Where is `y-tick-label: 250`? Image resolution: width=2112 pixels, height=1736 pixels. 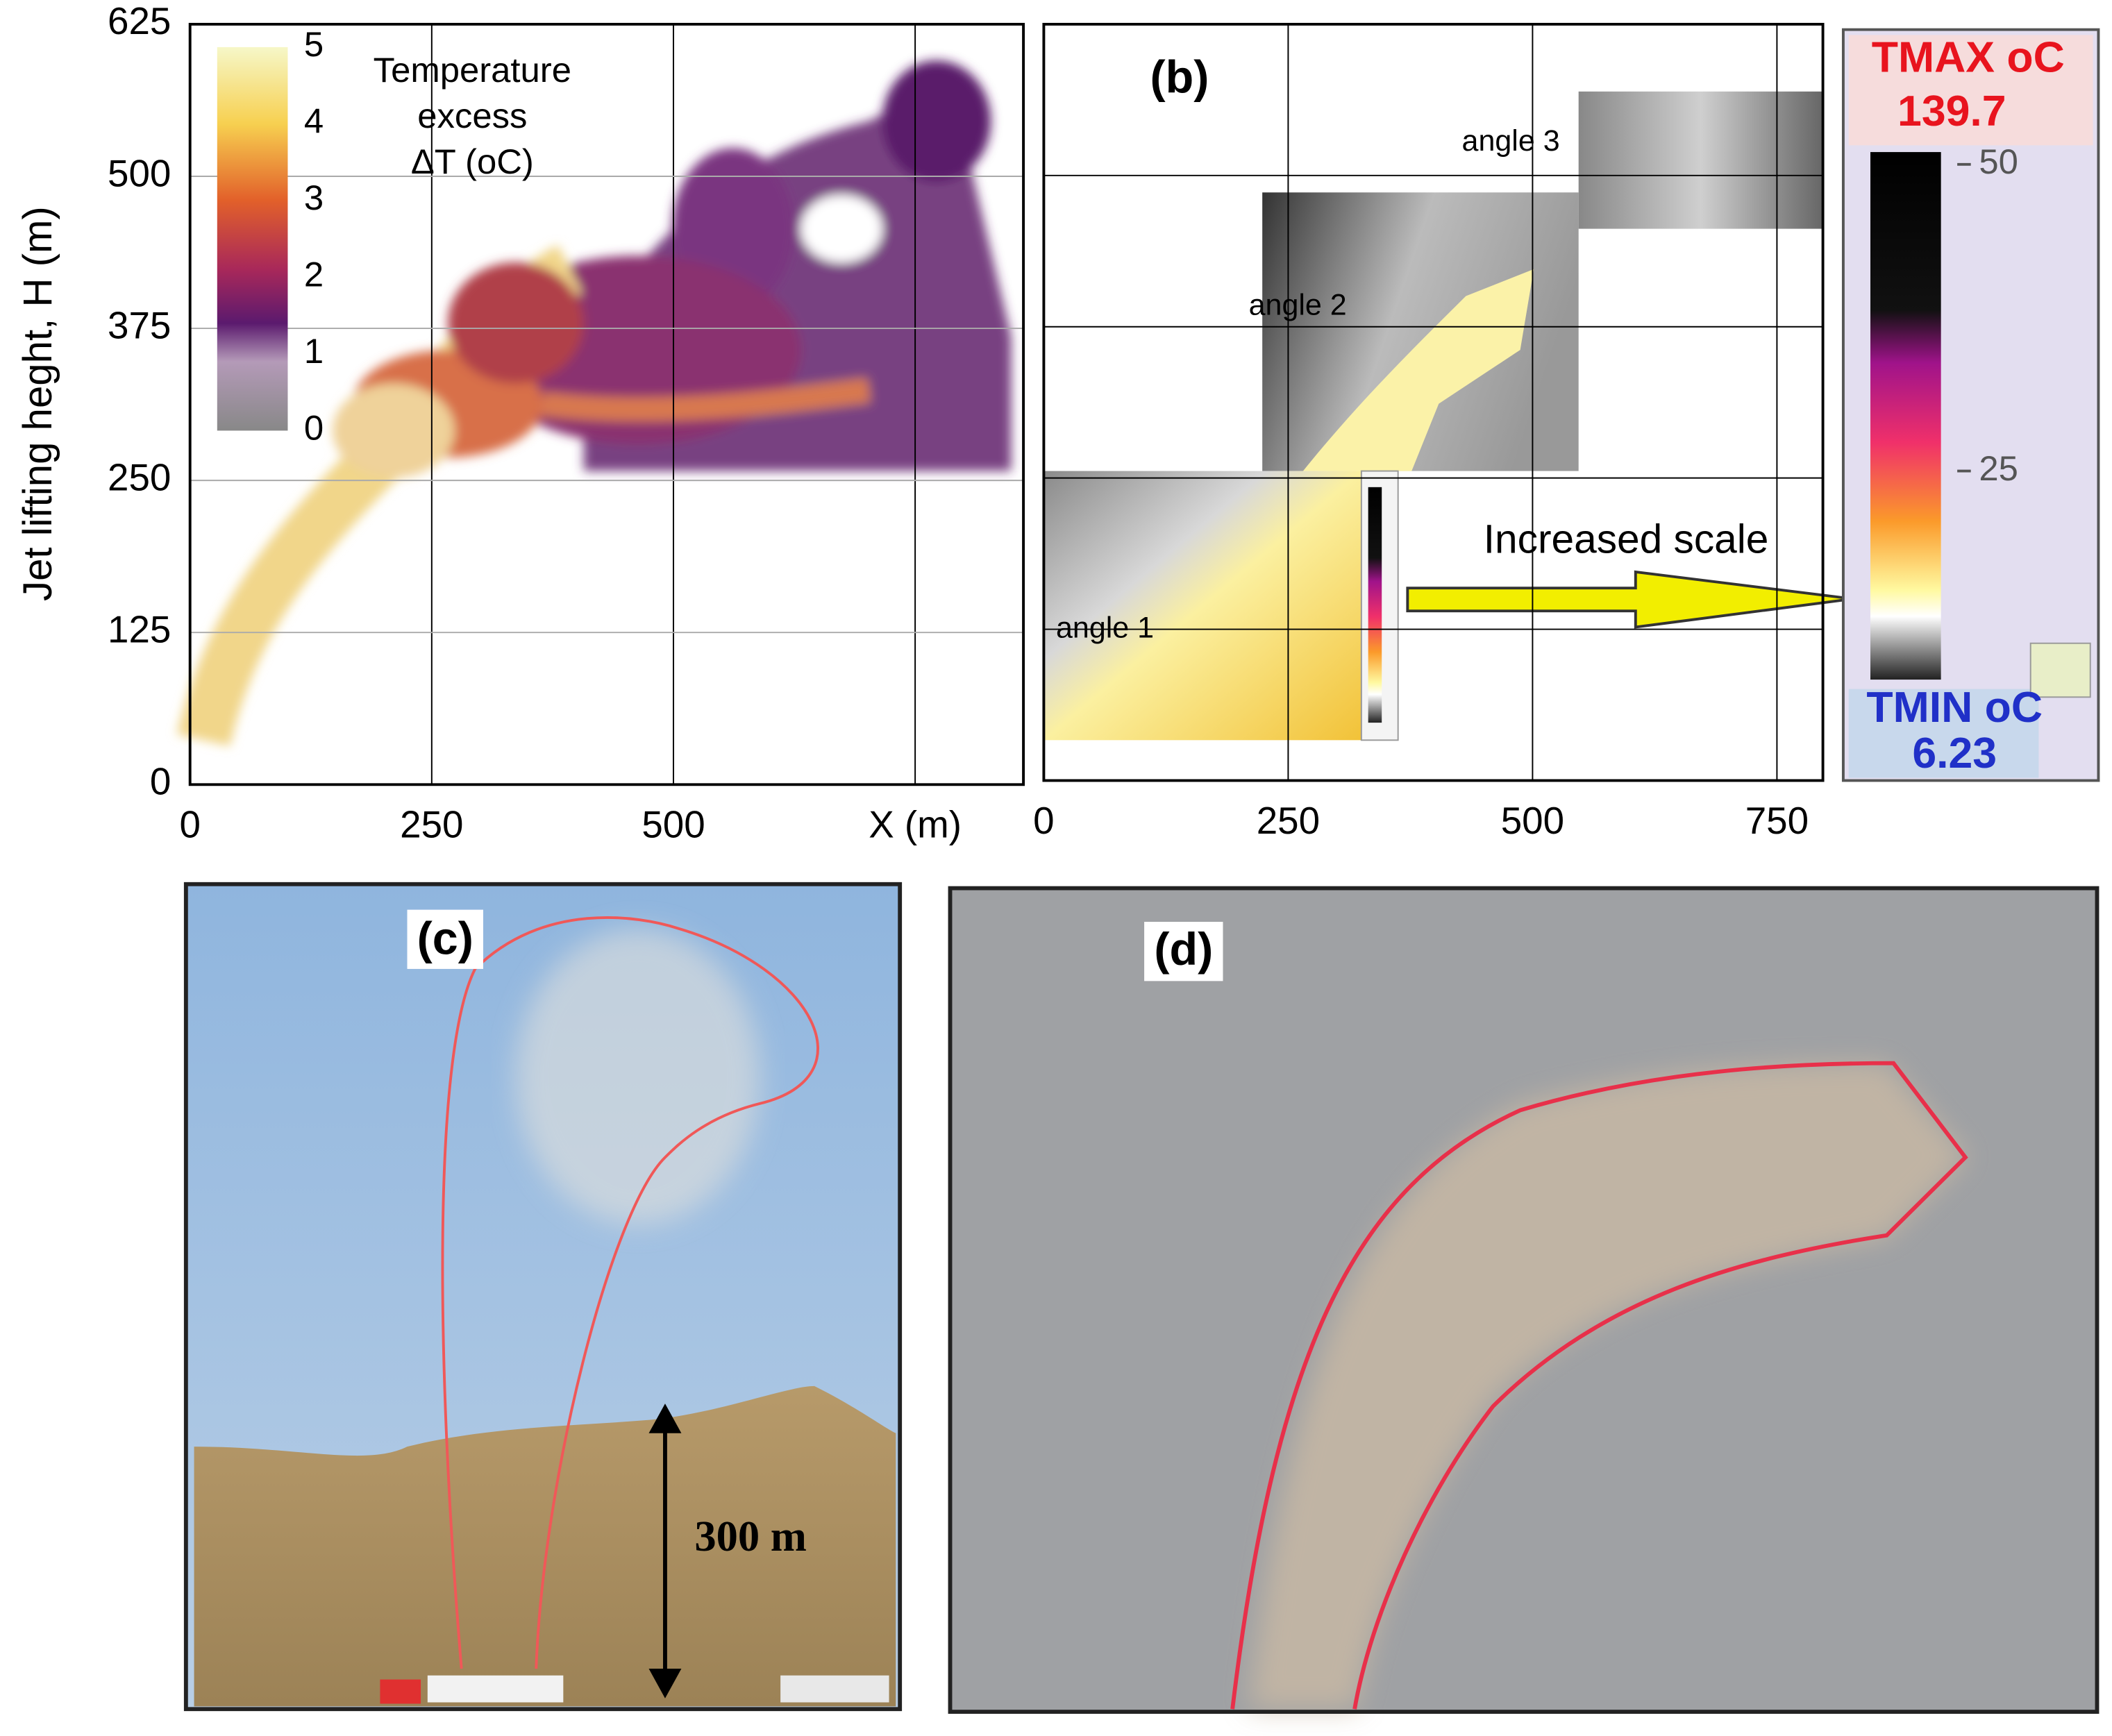 y-tick-label: 250 is located at coordinates (140, 478).